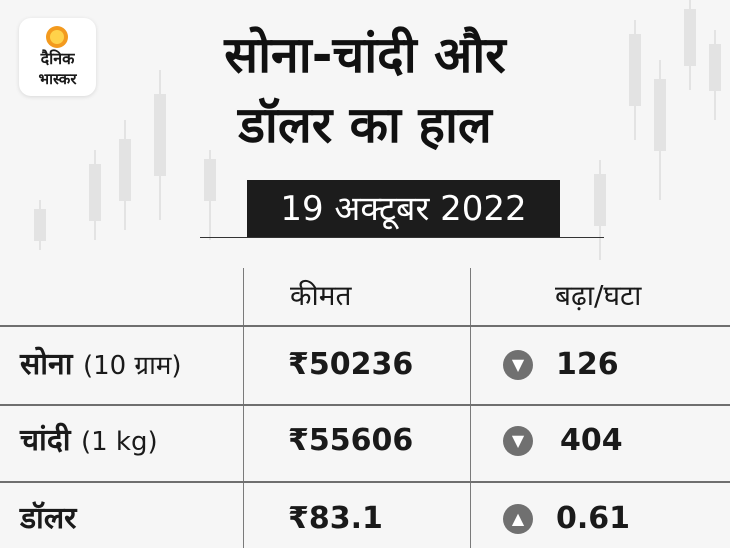  I want to click on row-change: 126, so click(587, 364).